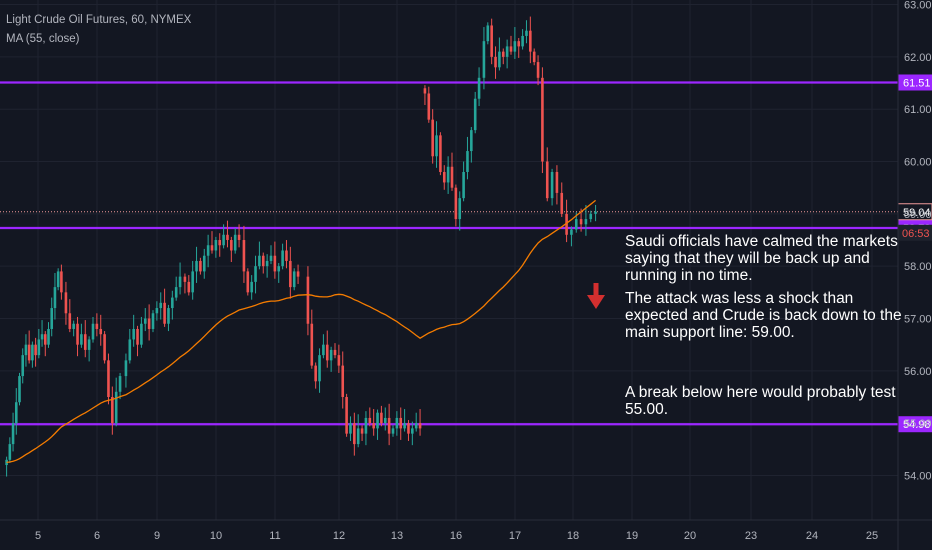 Image resolution: width=932 pixels, height=550 pixels. I want to click on time-tick-label: 19, so click(632, 536).